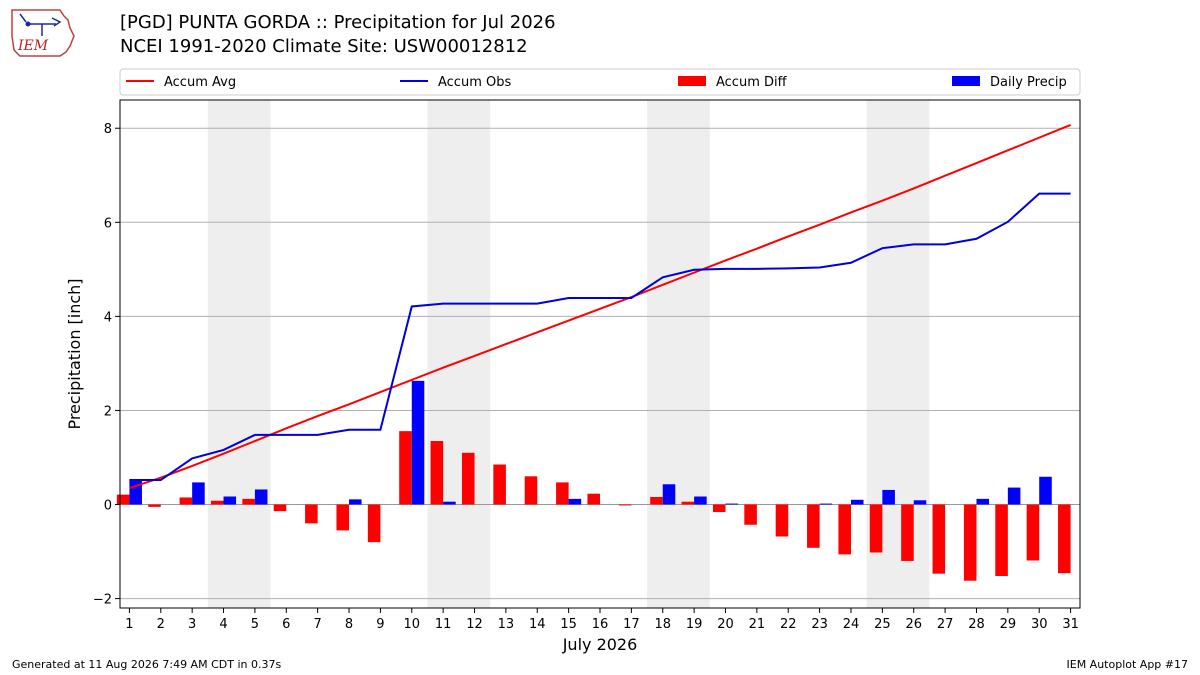 Image resolution: width=1200 pixels, height=675 pixels. Describe the element at coordinates (662, 624) in the screenshot. I see `x-tick-label: 18` at that location.